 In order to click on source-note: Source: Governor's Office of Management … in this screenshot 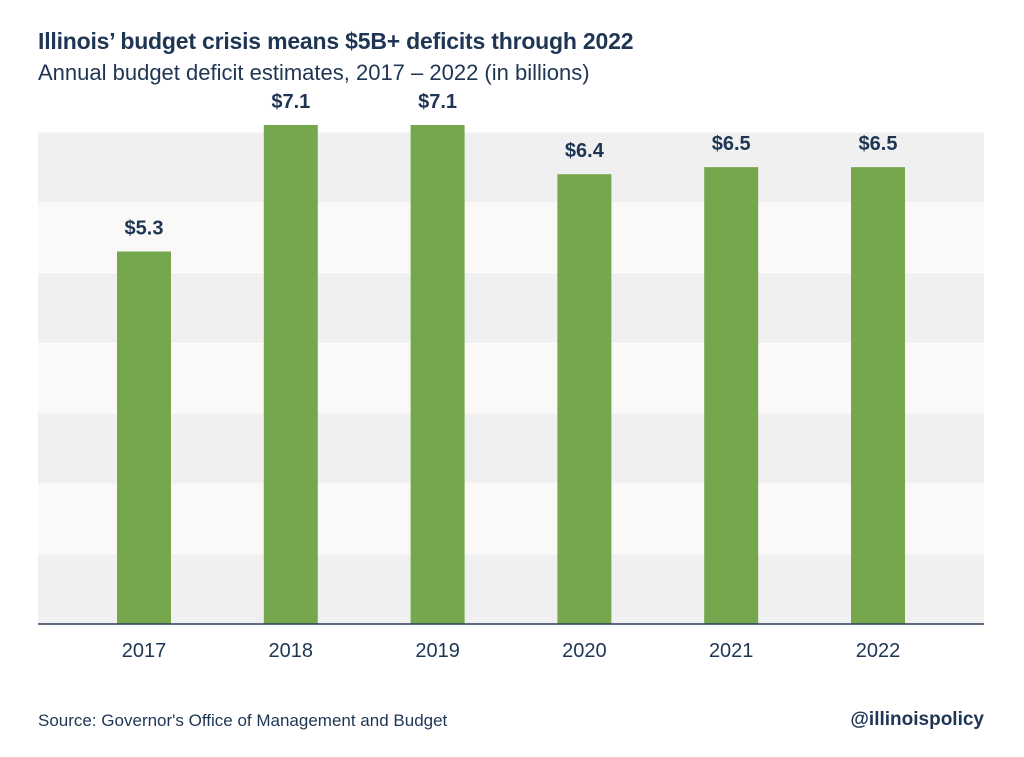, I will do `click(243, 720)`.